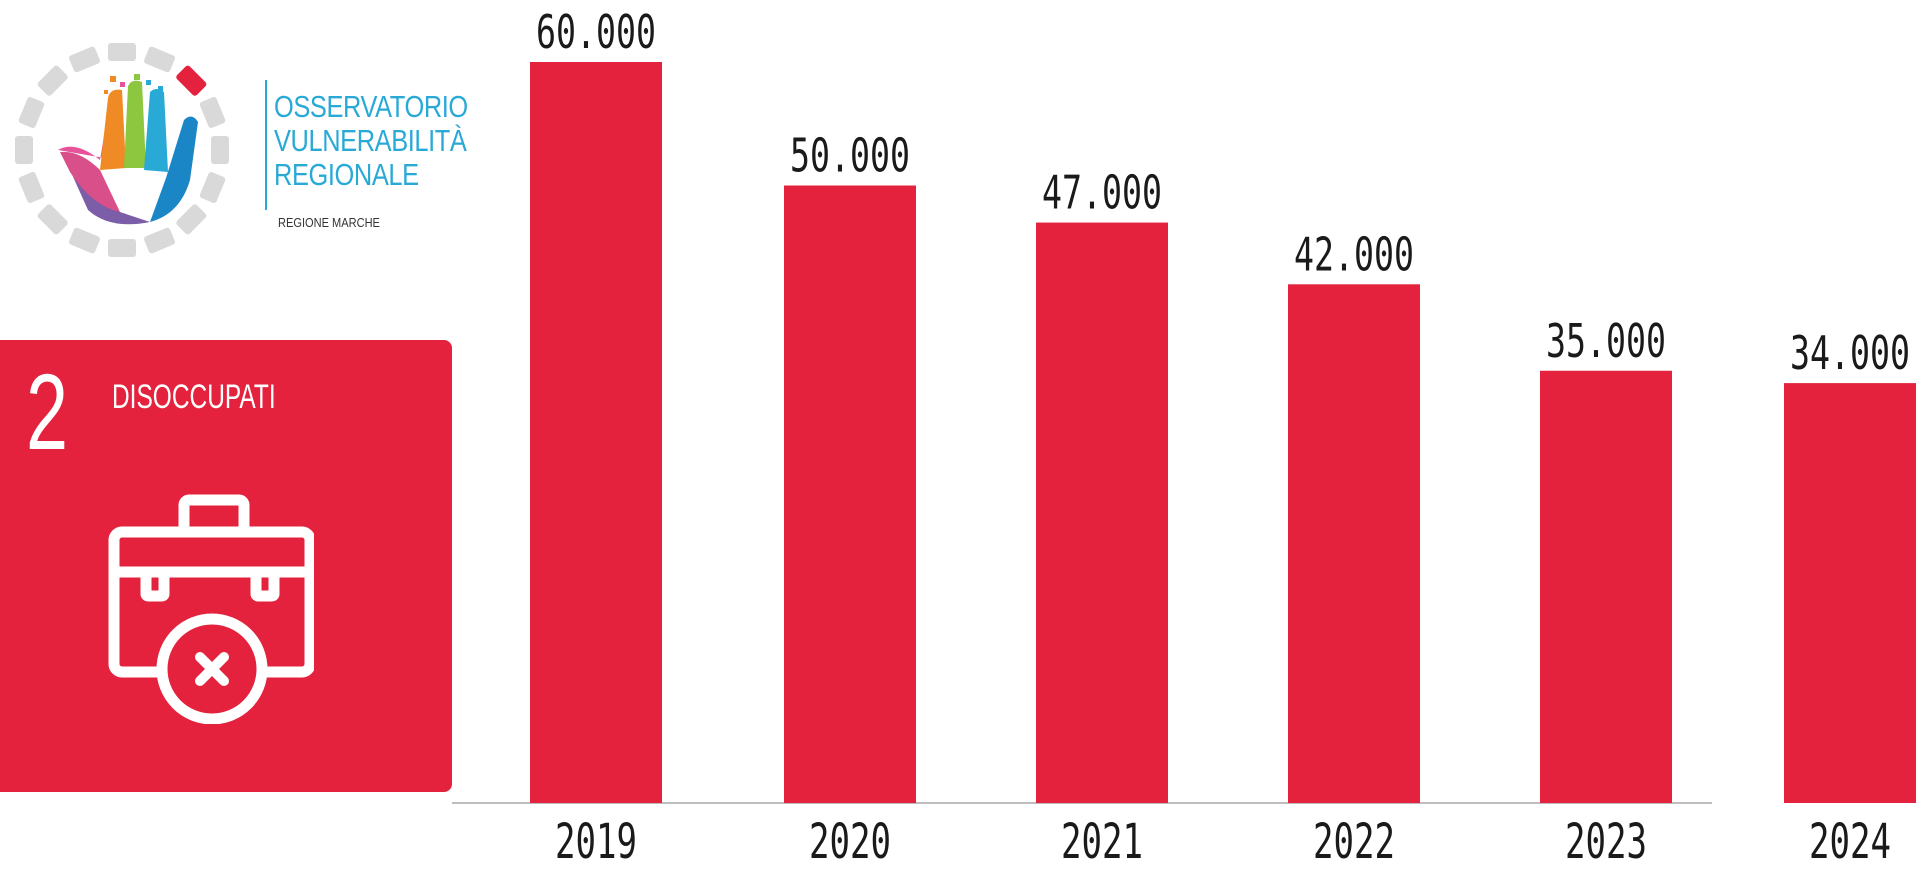 This screenshot has height=872, width=1920. Describe the element at coordinates (346, 174) in the screenshot. I see `logo-title-line: REGIONALE` at that location.